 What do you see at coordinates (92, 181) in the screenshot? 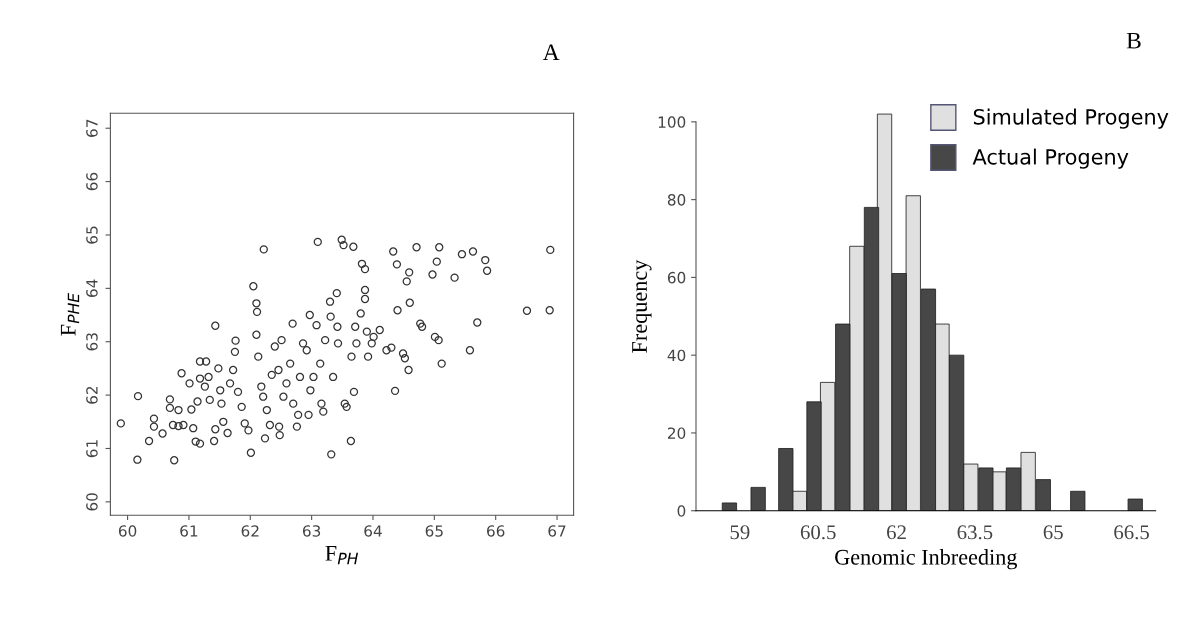
I see `y-tick-label: 66` at bounding box center [92, 181].